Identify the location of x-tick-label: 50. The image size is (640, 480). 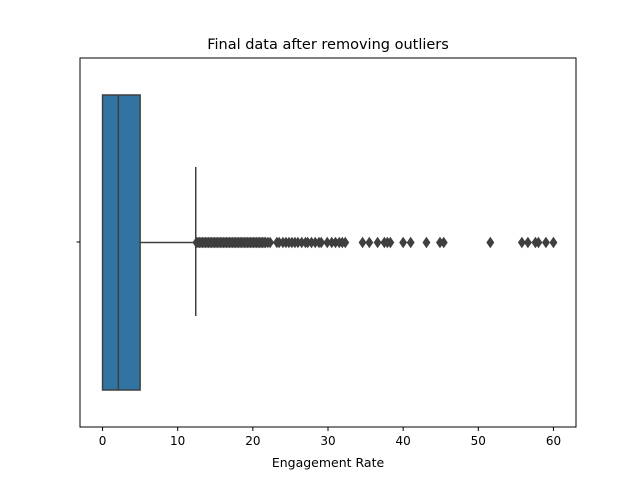
(478, 441).